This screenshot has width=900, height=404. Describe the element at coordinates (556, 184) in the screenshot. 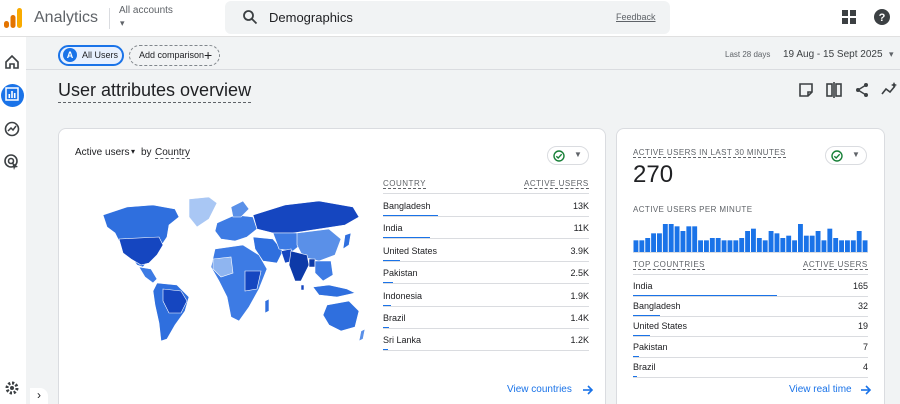

I see `col-header-active-users: ACTIVE USERS` at that location.